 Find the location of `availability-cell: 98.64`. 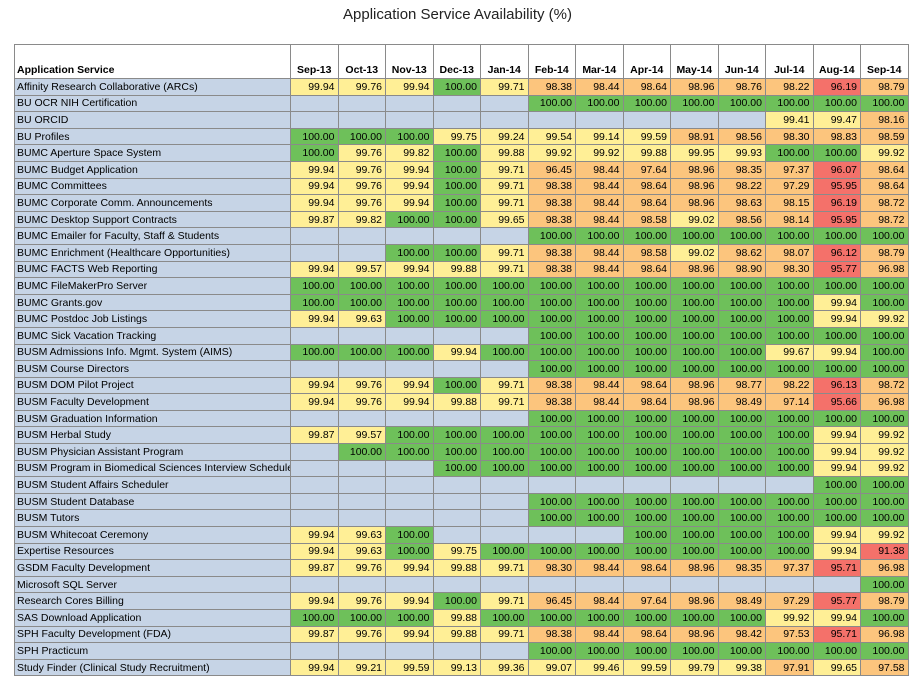

availability-cell: 98.64 is located at coordinates (646, 402).